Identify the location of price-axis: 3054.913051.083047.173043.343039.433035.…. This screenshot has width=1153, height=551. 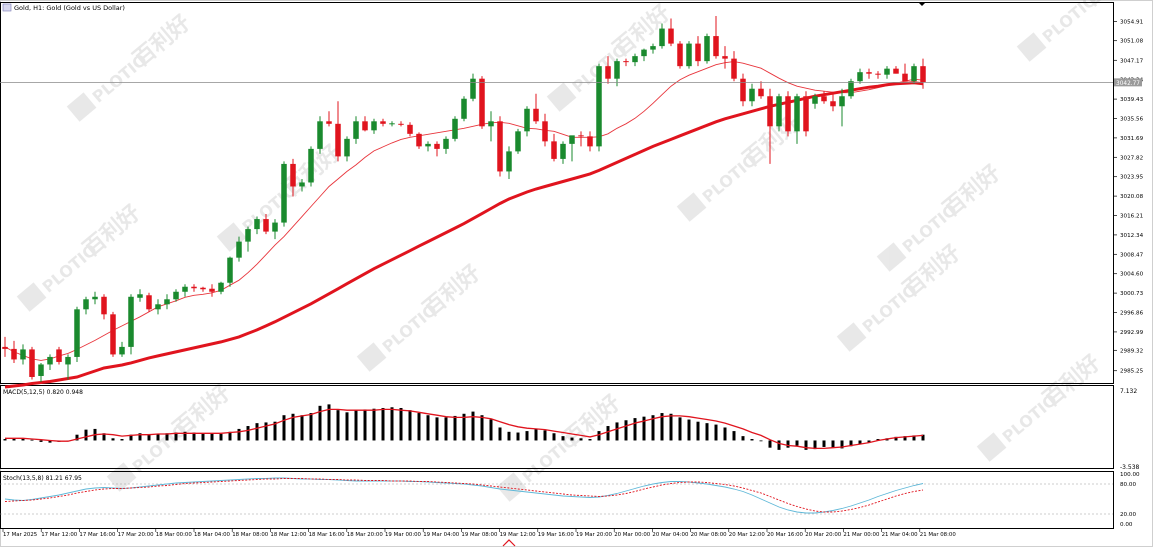
(1128, 197).